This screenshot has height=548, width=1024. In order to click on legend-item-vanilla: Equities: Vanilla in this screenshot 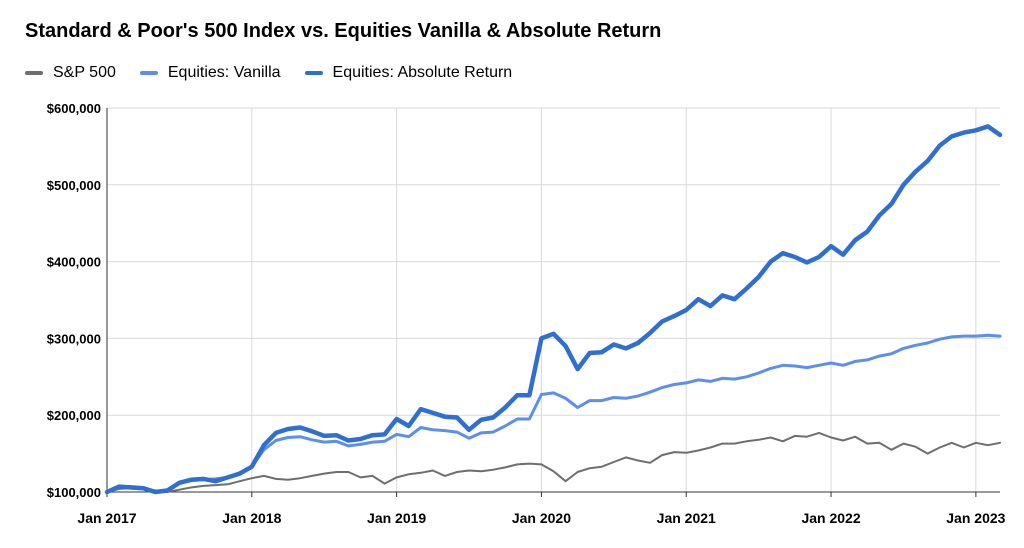, I will do `click(210, 73)`.